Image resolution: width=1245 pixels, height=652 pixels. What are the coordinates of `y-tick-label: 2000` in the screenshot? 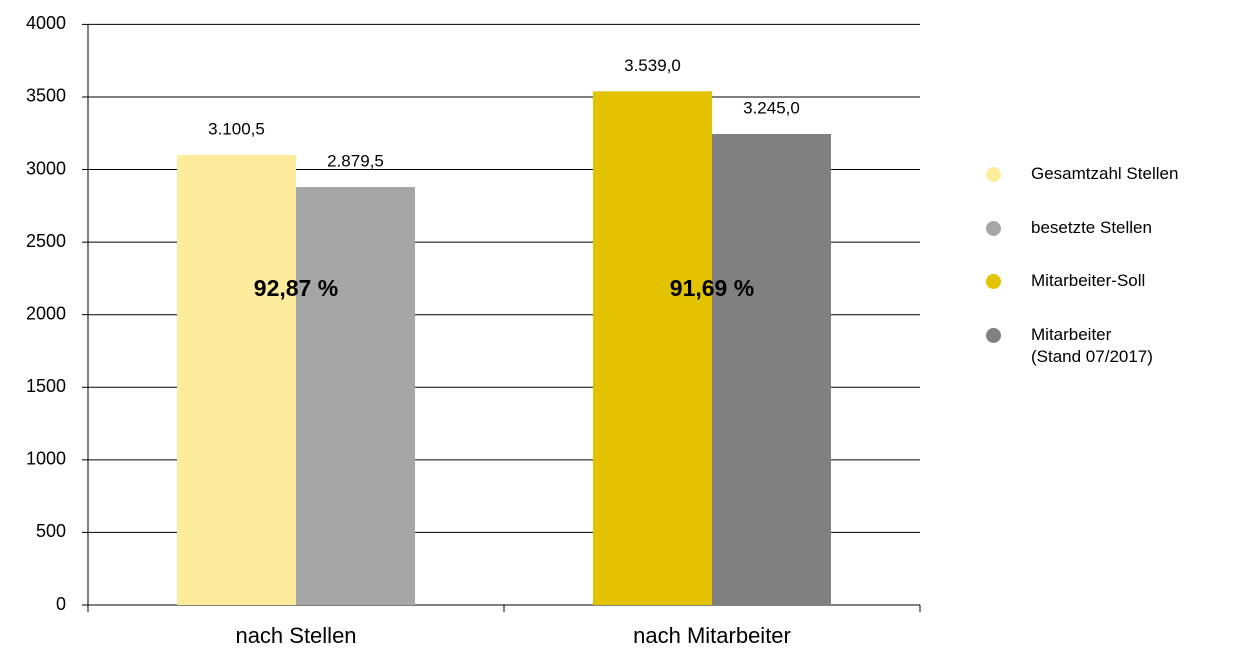 It's located at (46, 313).